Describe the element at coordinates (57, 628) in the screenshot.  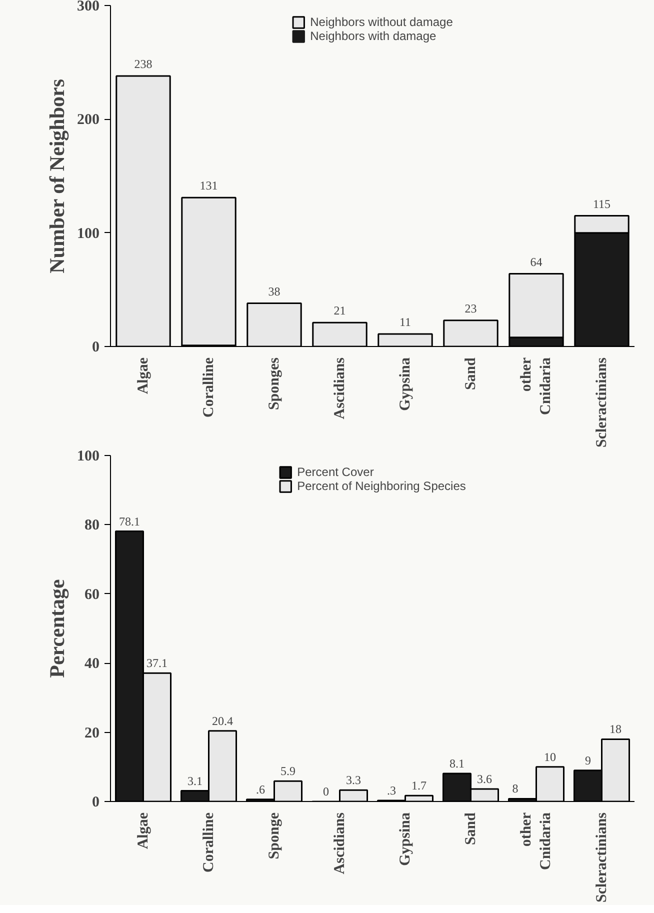
I see `y-axis-title: Percentage` at that location.